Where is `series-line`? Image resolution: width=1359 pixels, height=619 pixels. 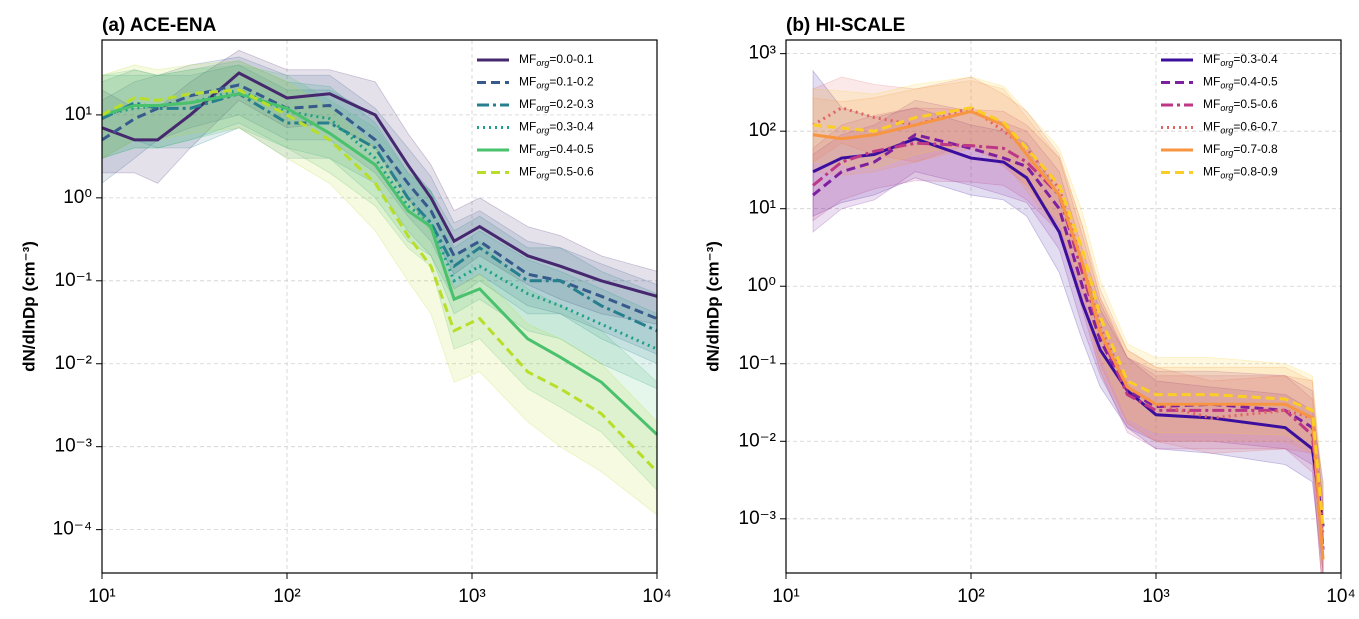 series-line is located at coordinates (379, 184).